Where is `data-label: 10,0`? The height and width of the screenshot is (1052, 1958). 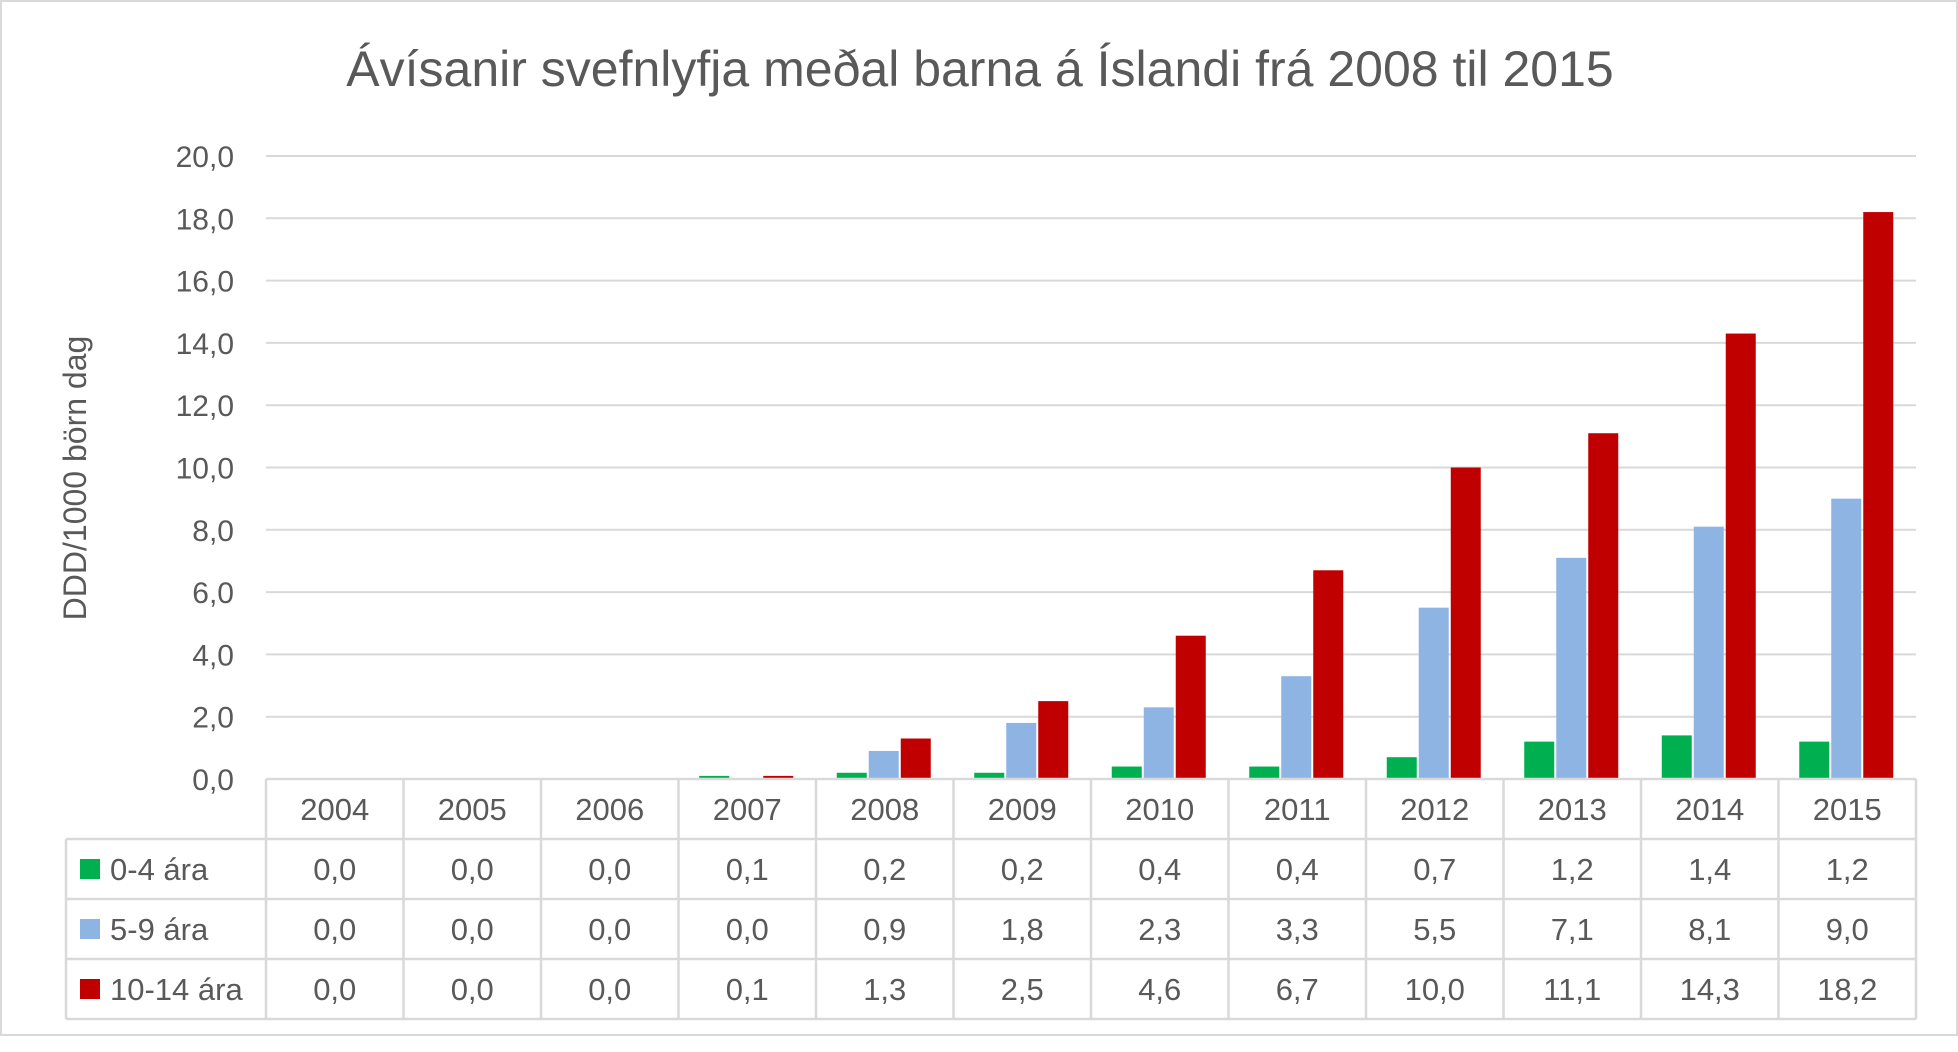 data-label: 10,0 is located at coordinates (1435, 989).